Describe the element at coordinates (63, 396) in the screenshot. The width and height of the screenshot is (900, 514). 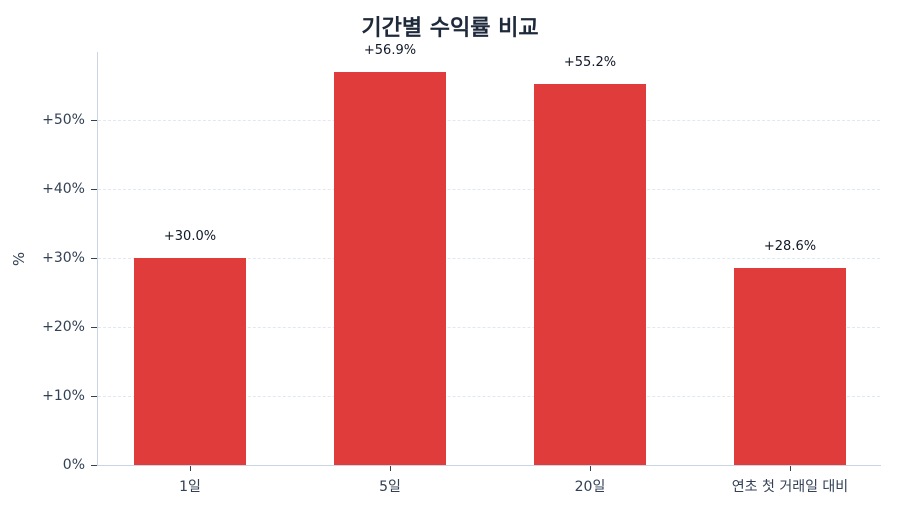
I see `y-tick-label: +10%` at that location.